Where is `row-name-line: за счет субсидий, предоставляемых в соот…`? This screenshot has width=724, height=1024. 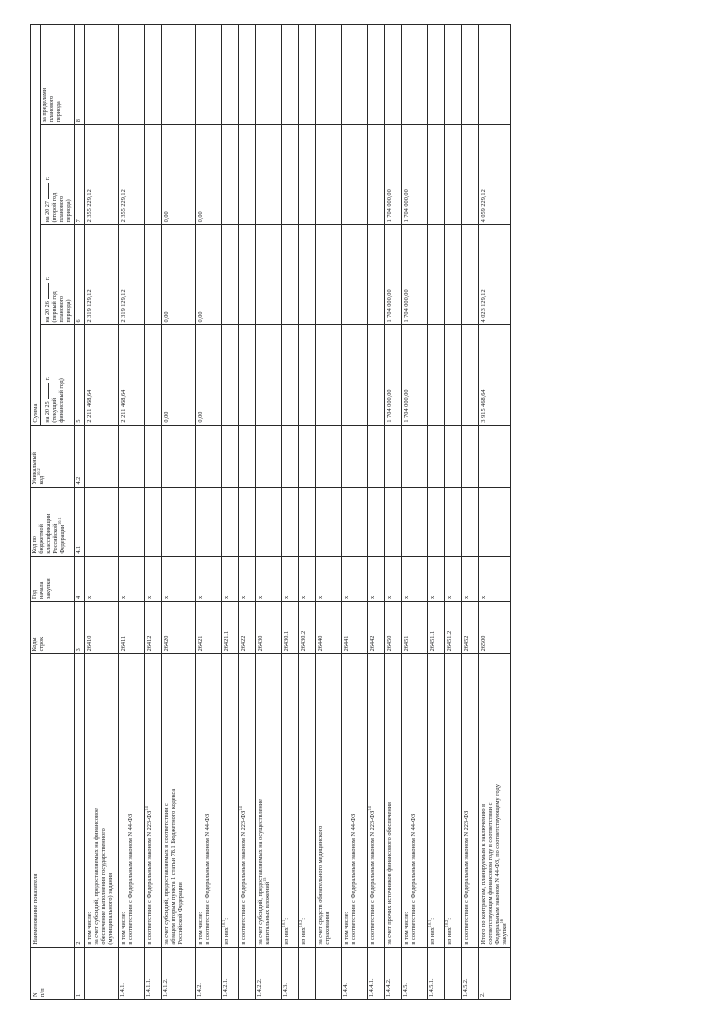
row-name-line: за счет субсидий, предоставляемых в соот… is located at coordinates (167, 874).